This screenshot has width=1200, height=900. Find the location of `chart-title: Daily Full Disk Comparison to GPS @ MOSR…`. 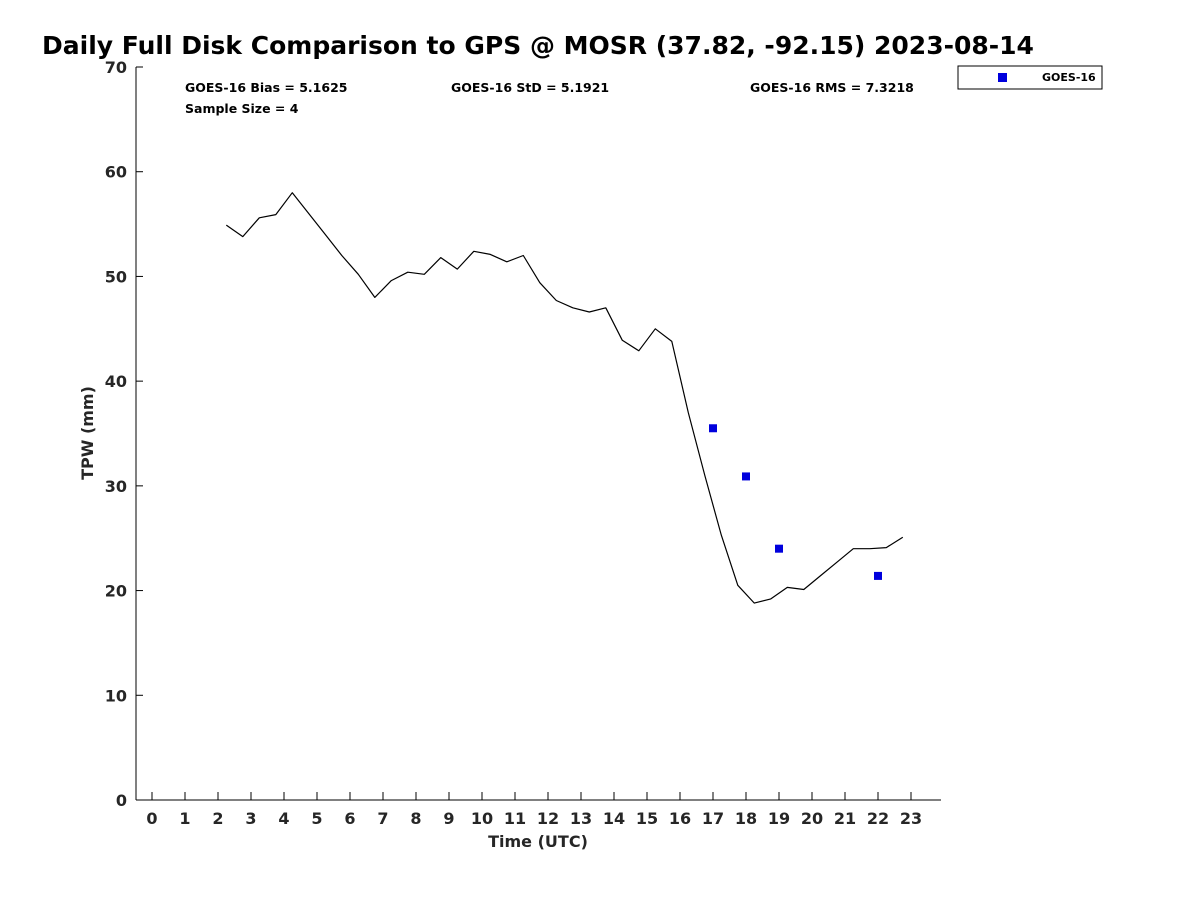

chart-title: Daily Full Disk Comparison to GPS @ MOSR… is located at coordinates (538, 45).